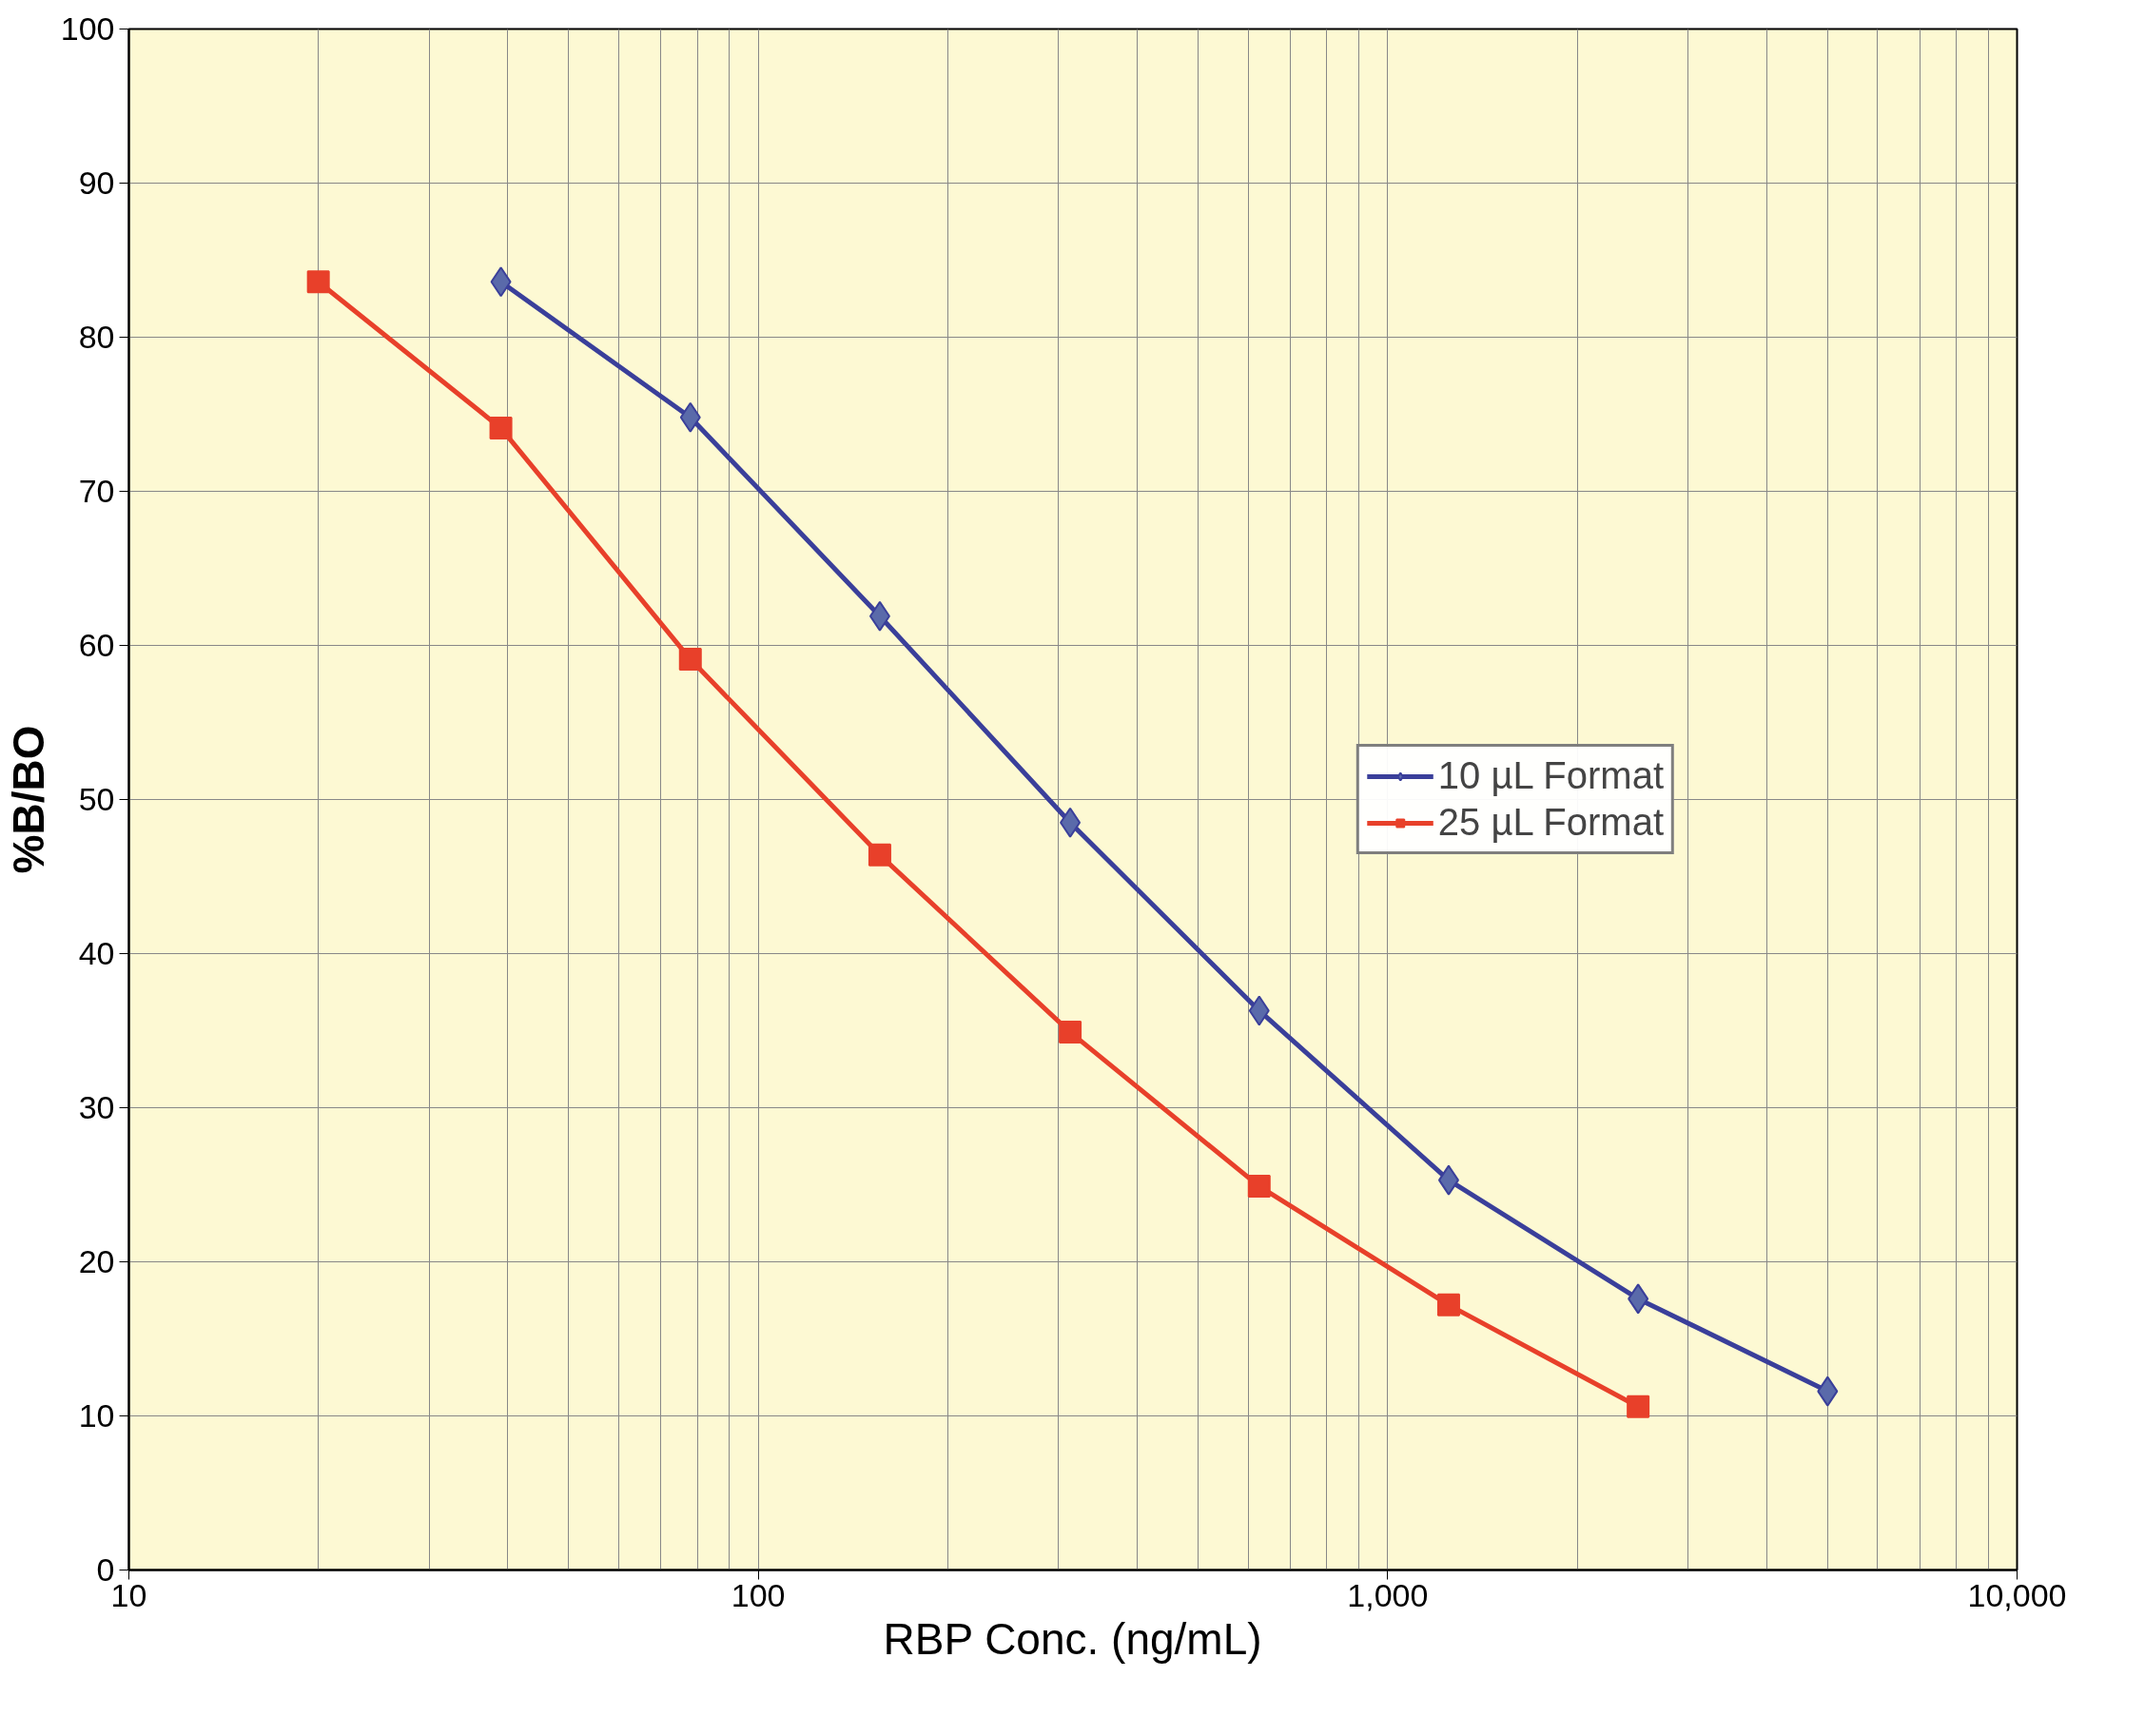 Image resolution: width=2145 pixels, height=1736 pixels. Describe the element at coordinates (1550, 823) in the screenshot. I see `legend-label: 25 µL Format` at that location.